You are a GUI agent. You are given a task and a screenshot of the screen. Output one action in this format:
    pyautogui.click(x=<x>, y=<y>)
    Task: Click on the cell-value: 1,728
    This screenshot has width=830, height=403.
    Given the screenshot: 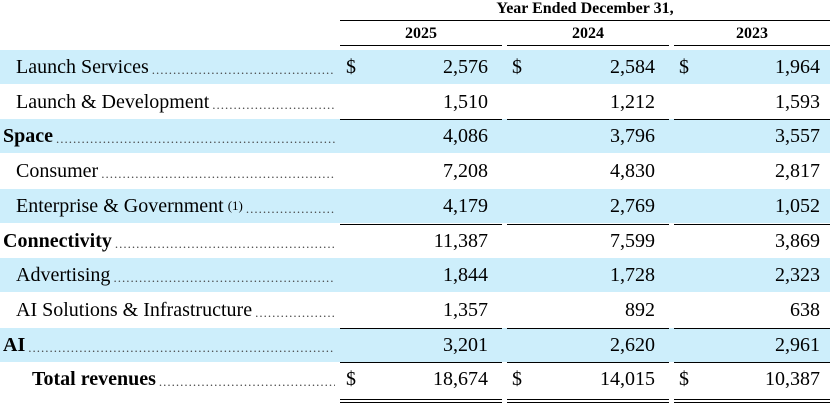 What is the action you would take?
    pyautogui.click(x=632, y=275)
    